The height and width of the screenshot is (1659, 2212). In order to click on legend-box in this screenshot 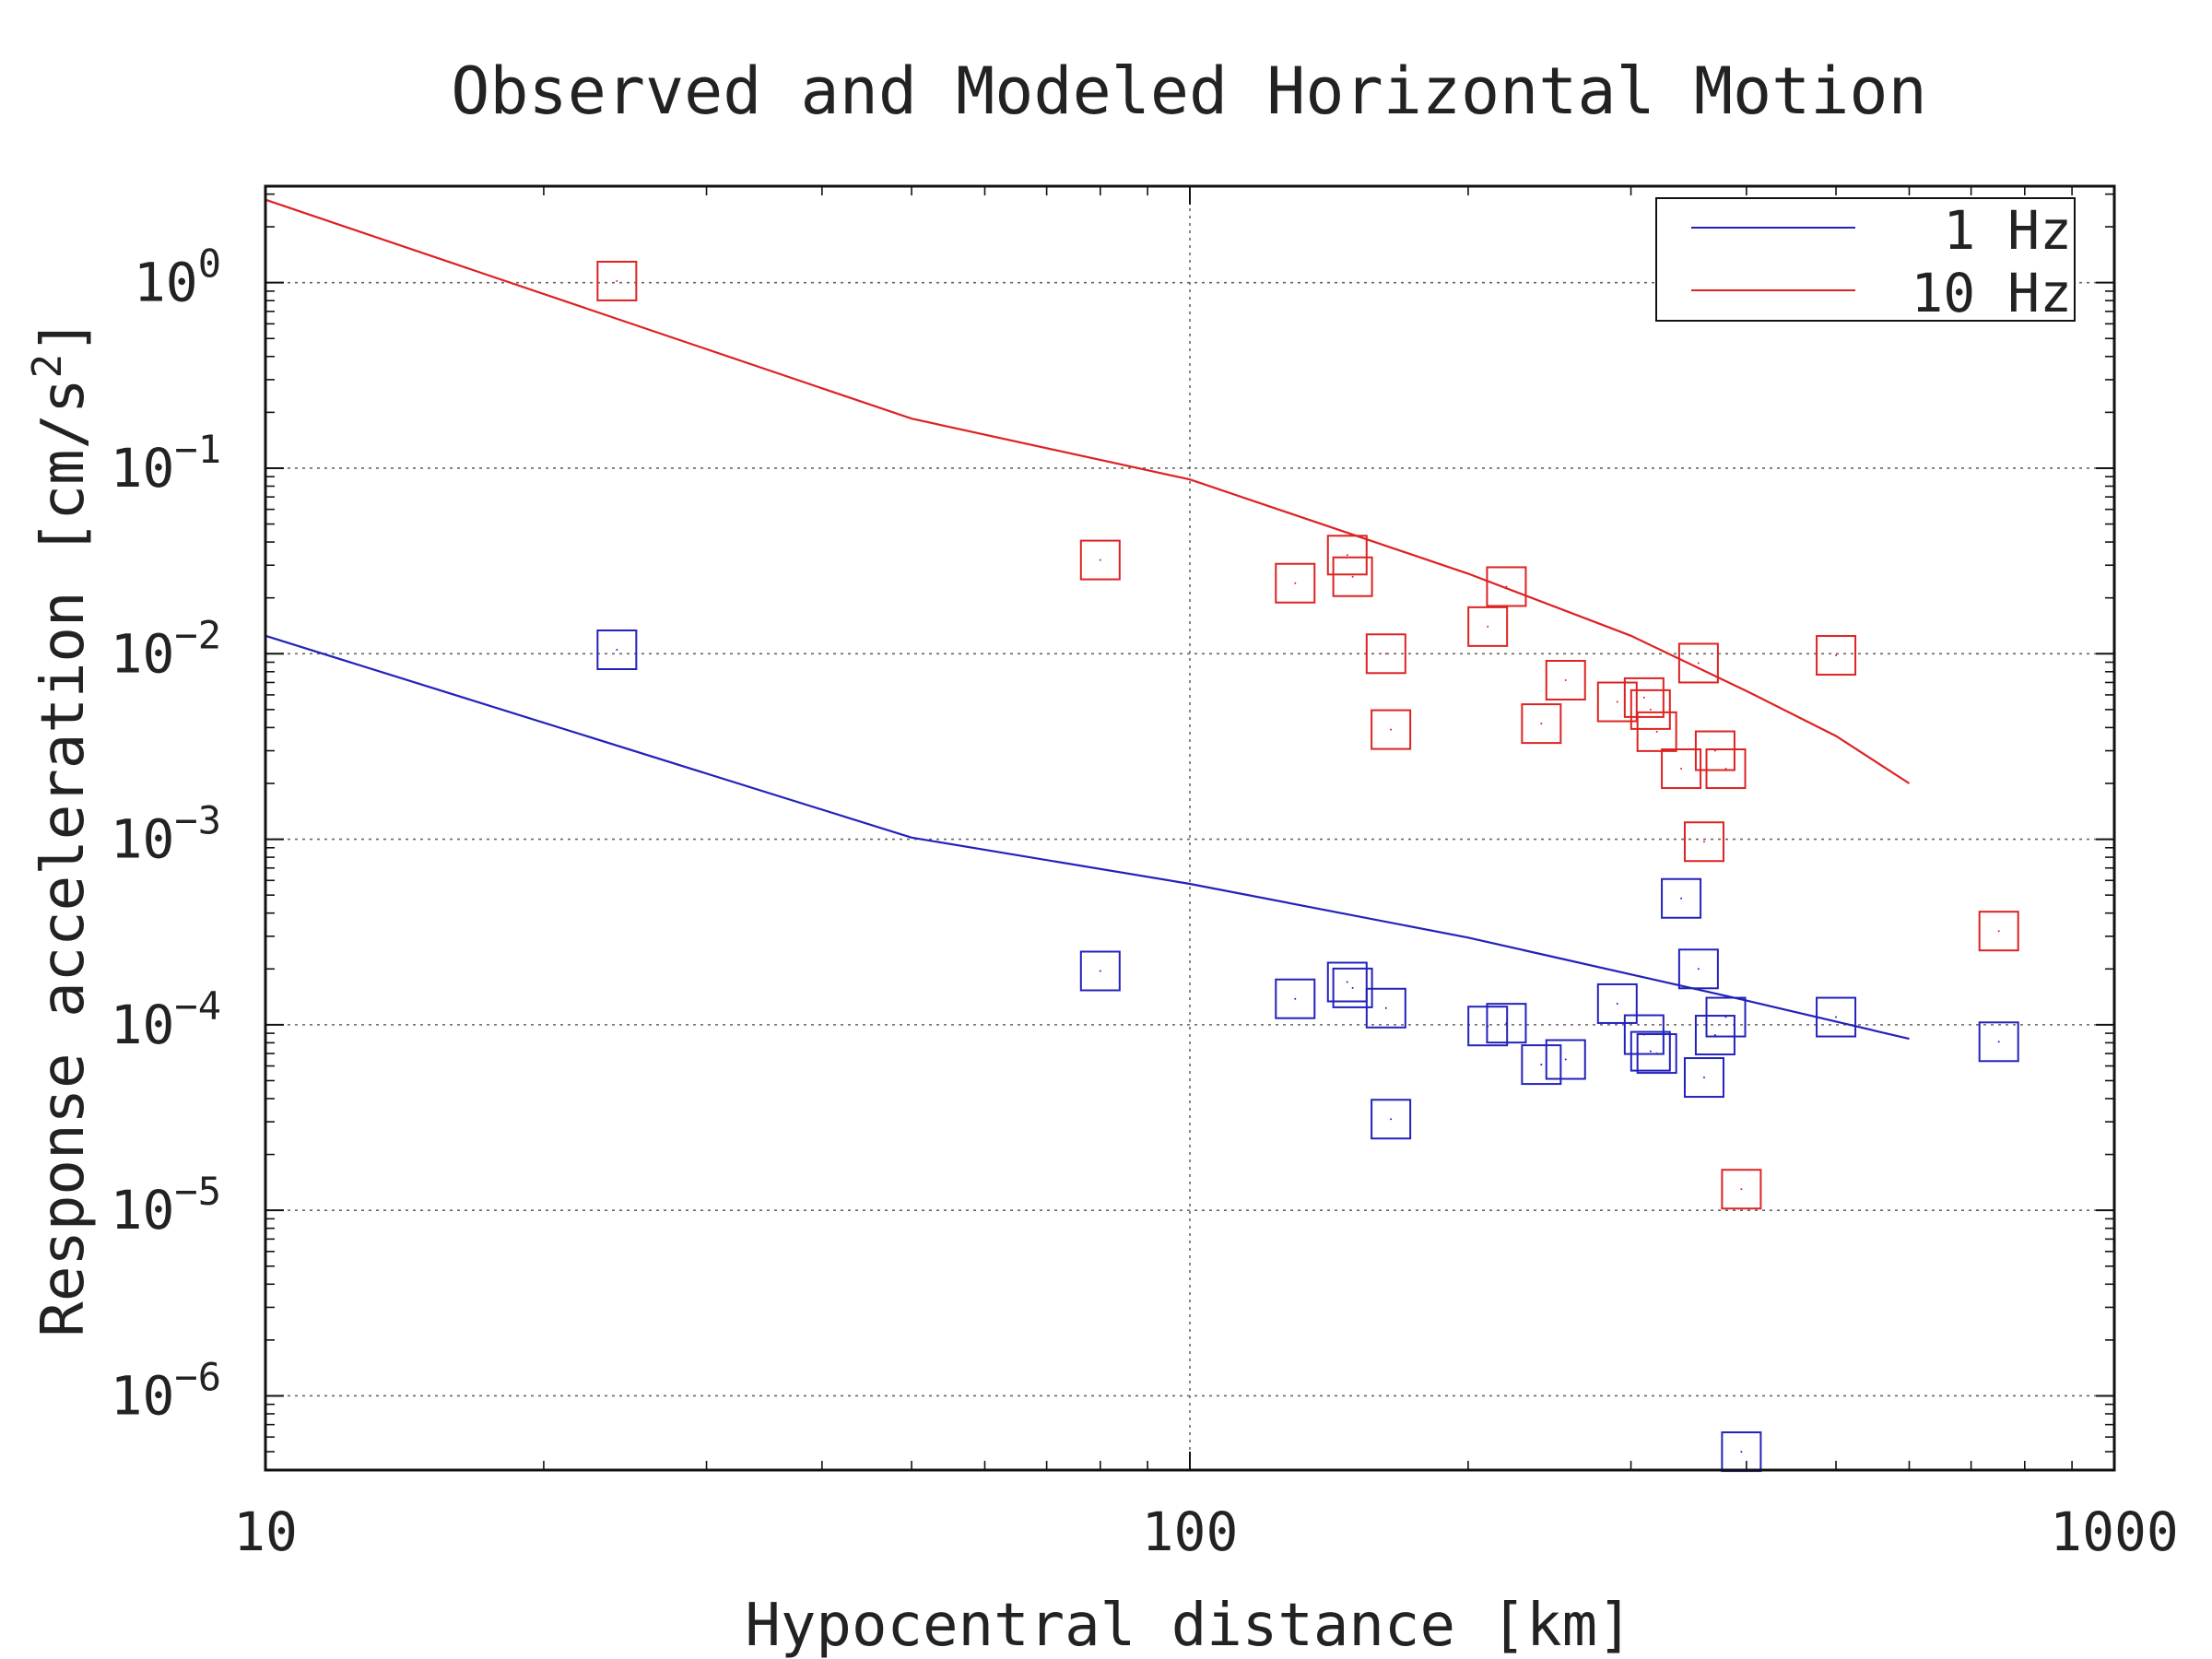, I will do `click(1865, 259)`.